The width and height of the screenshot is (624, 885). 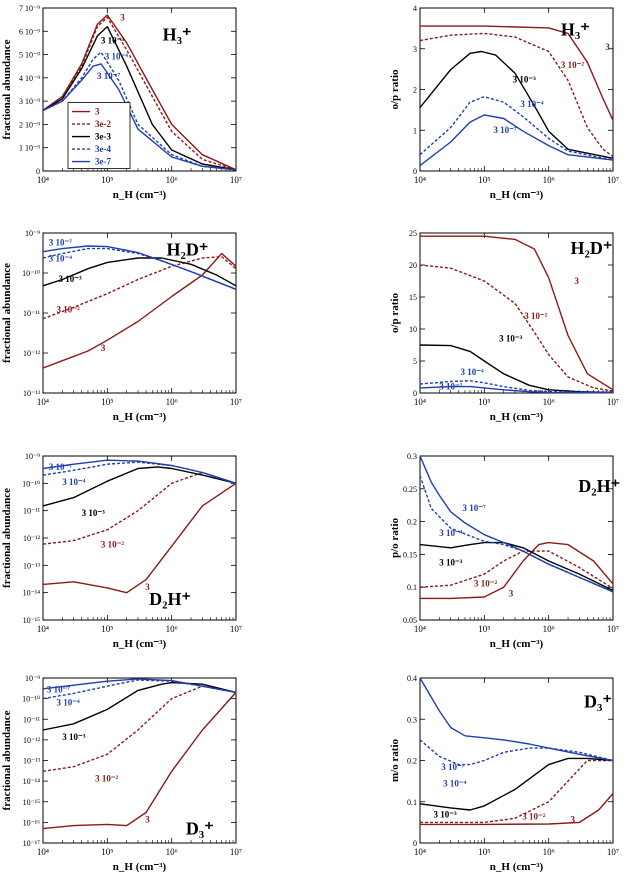 What do you see at coordinates (415, 8) in the screenshot?
I see `y-tick-label: 4` at bounding box center [415, 8].